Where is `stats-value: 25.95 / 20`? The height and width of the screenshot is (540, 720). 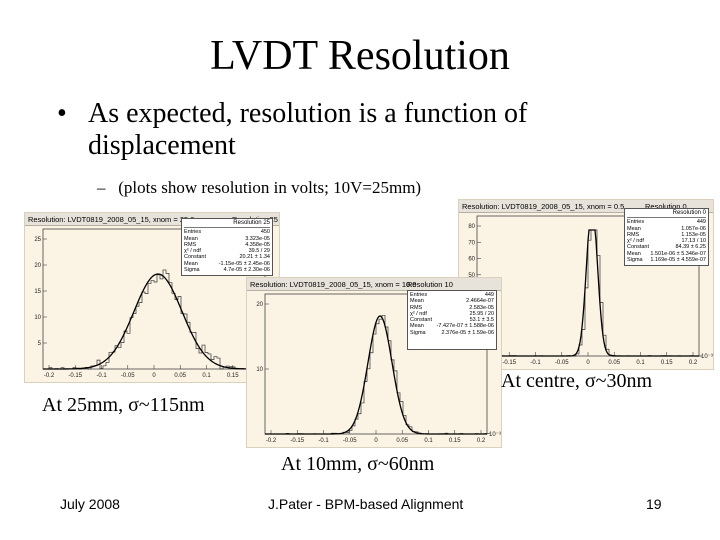
stats-value: 25.95 / 20 is located at coordinates (481, 313).